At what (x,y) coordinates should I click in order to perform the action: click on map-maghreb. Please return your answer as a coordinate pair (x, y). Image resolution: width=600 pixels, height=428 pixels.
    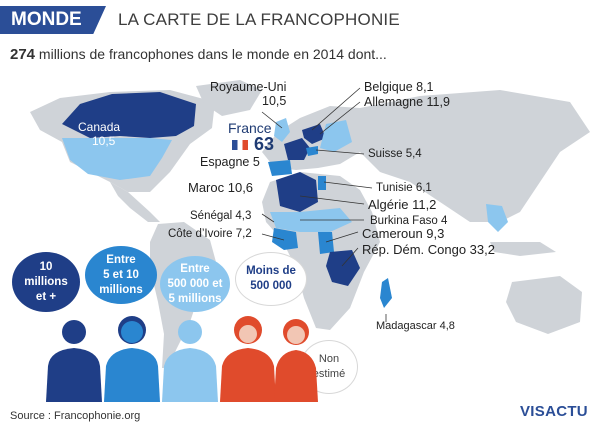
    Looking at the image, I should click on (297, 192).